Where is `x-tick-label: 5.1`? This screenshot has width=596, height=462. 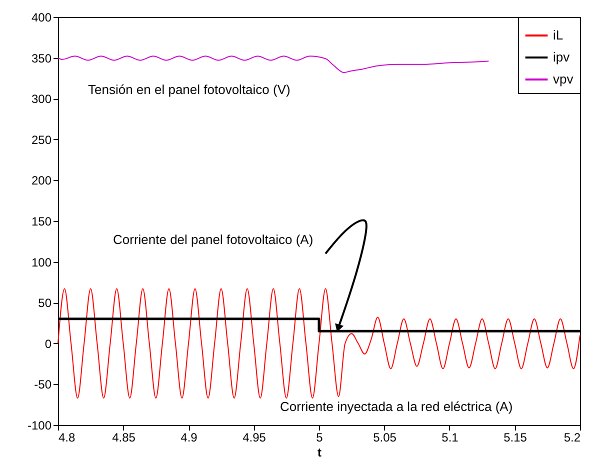 x-tick-label: 5.1 is located at coordinates (450, 437).